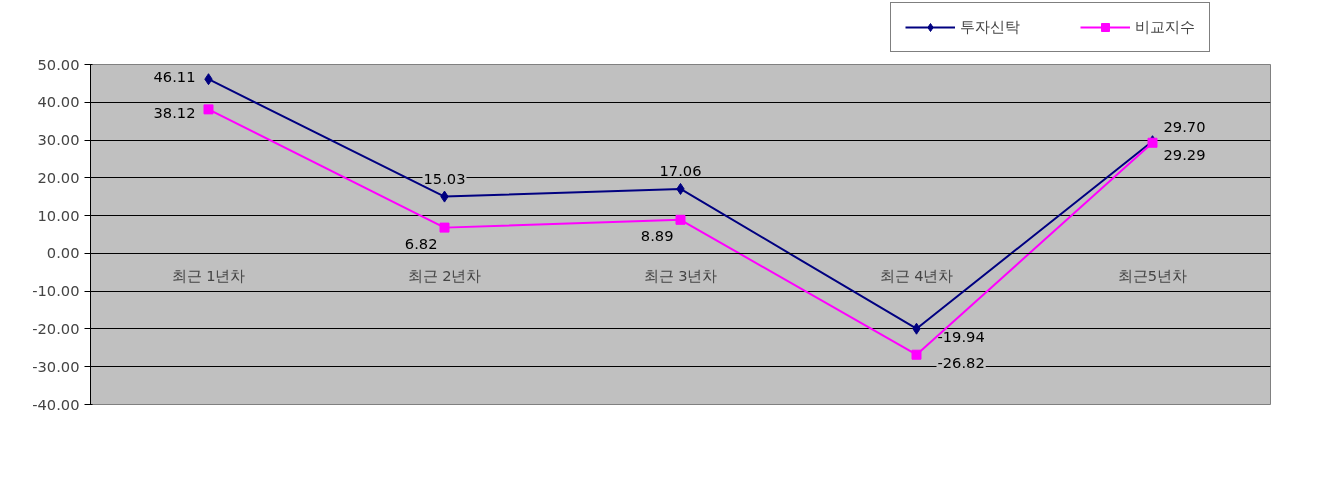  I want to click on y-tick-label: -10.00, so click(56, 291).